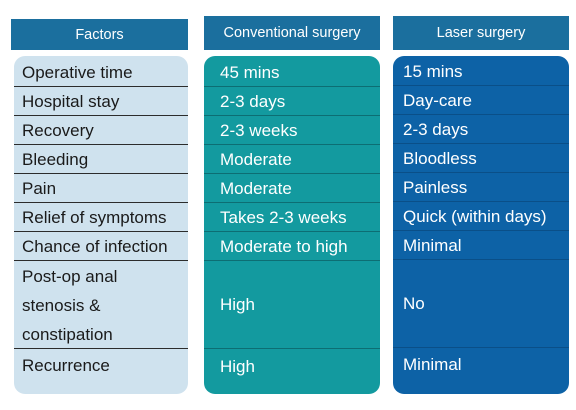 This screenshot has width=576, height=410. What do you see at coordinates (292, 159) in the screenshot?
I see `conventional-bleeding: Moderate` at bounding box center [292, 159].